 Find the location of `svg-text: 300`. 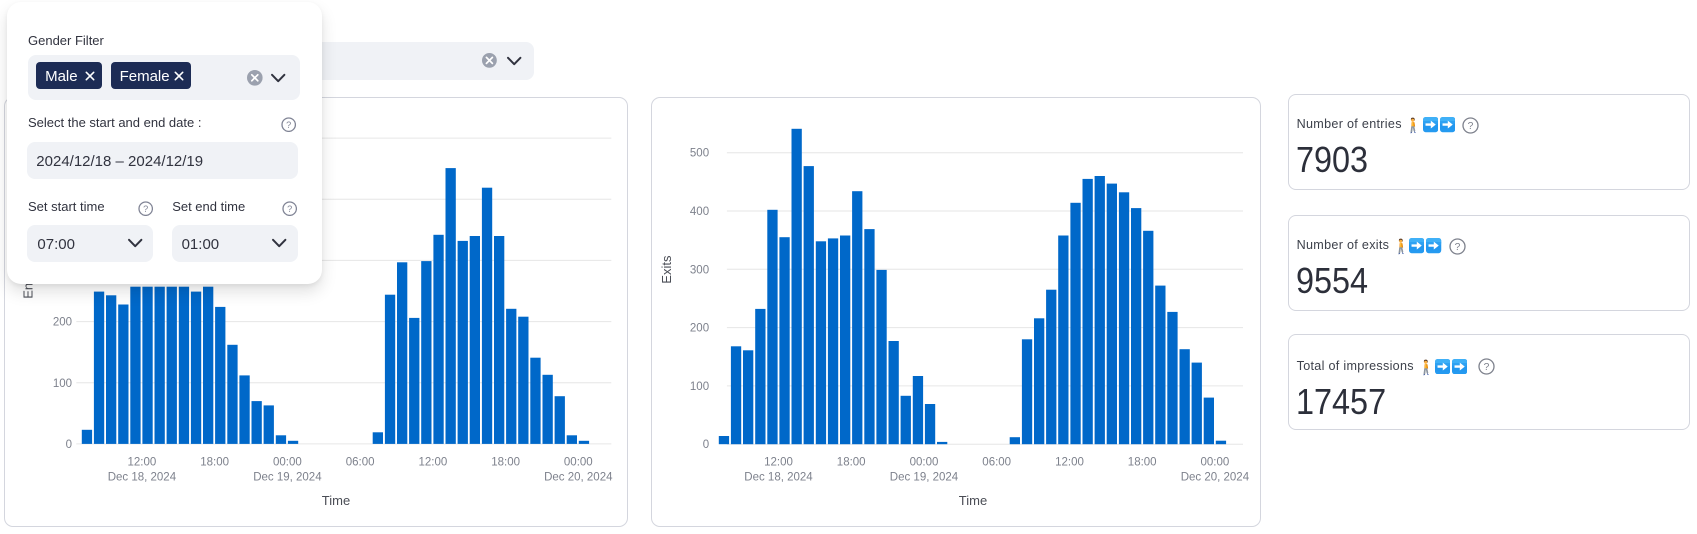

svg-text: 300 is located at coordinates (699, 270).